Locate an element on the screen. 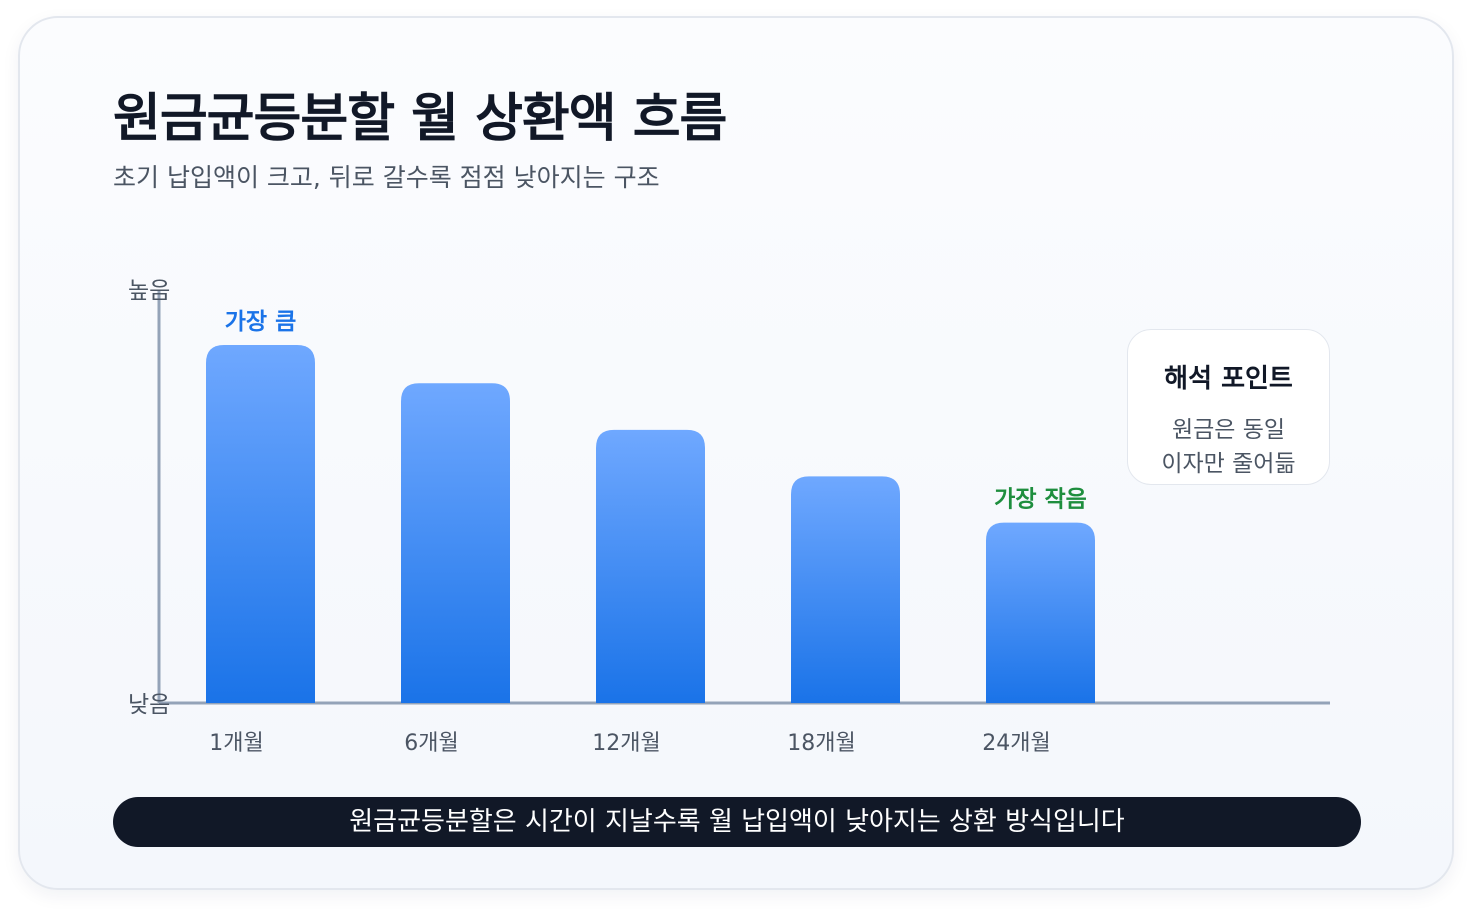 The width and height of the screenshot is (1482, 913). x-tick-label: 1개월 is located at coordinates (236, 743).